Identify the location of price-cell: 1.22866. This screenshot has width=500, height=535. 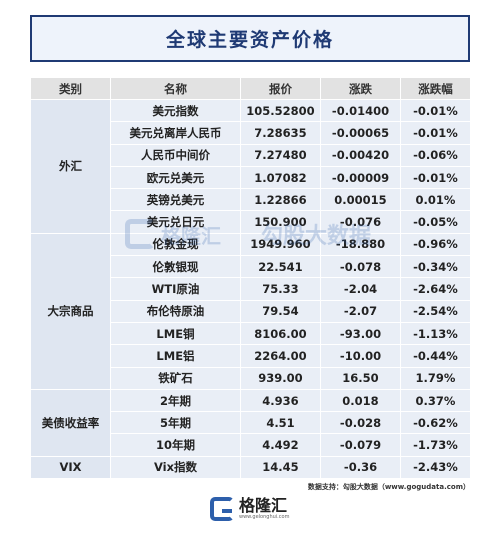
(280, 200).